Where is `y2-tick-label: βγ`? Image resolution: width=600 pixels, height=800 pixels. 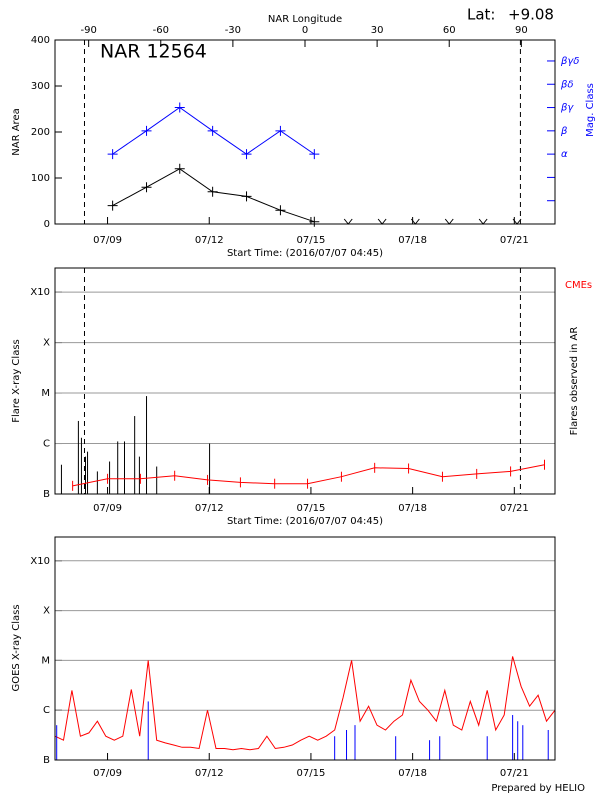 y2-tick-label: βγ is located at coordinates (567, 108).